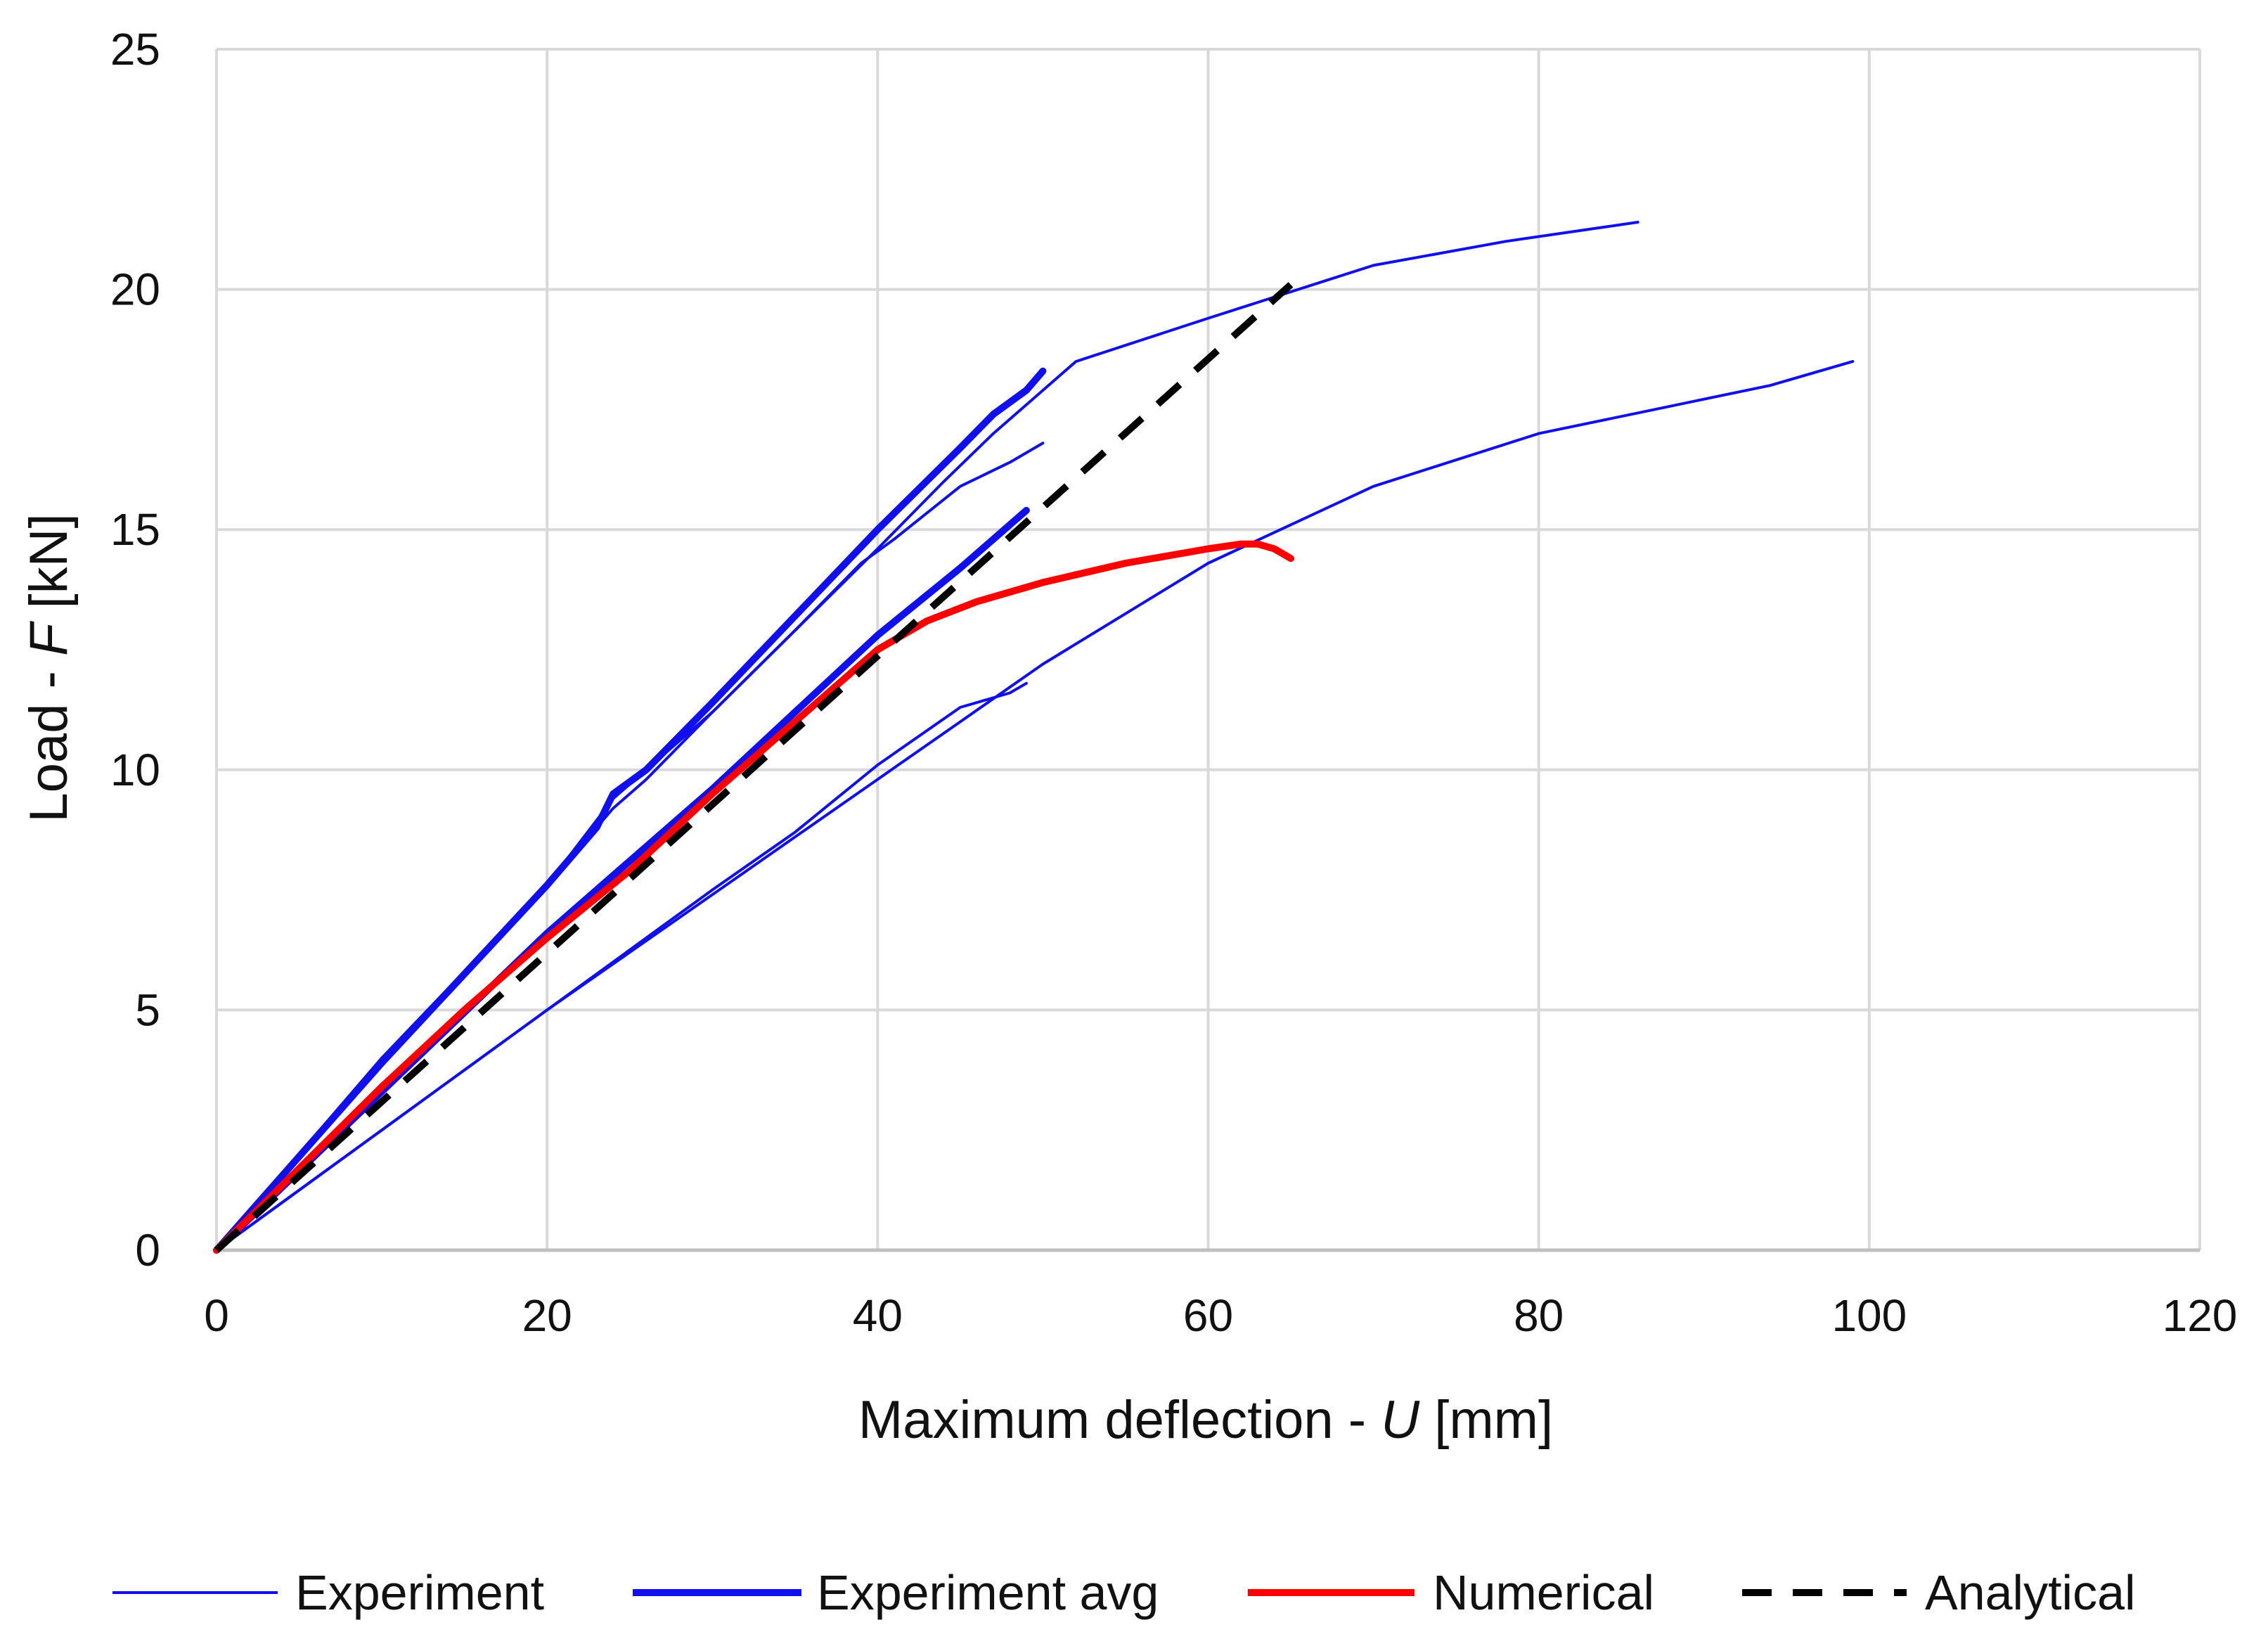 The image size is (2268, 1639). I want to click on y-axis-title-var: F, so click(49, 638).